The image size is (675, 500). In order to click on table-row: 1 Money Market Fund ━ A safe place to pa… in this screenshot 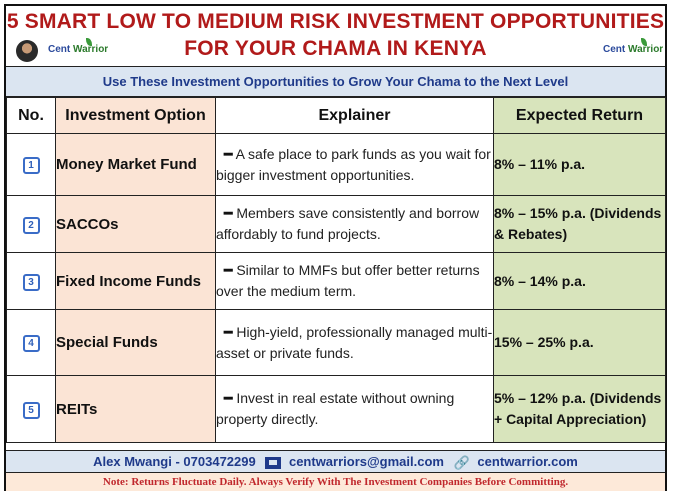, I will do `click(336, 164)`.